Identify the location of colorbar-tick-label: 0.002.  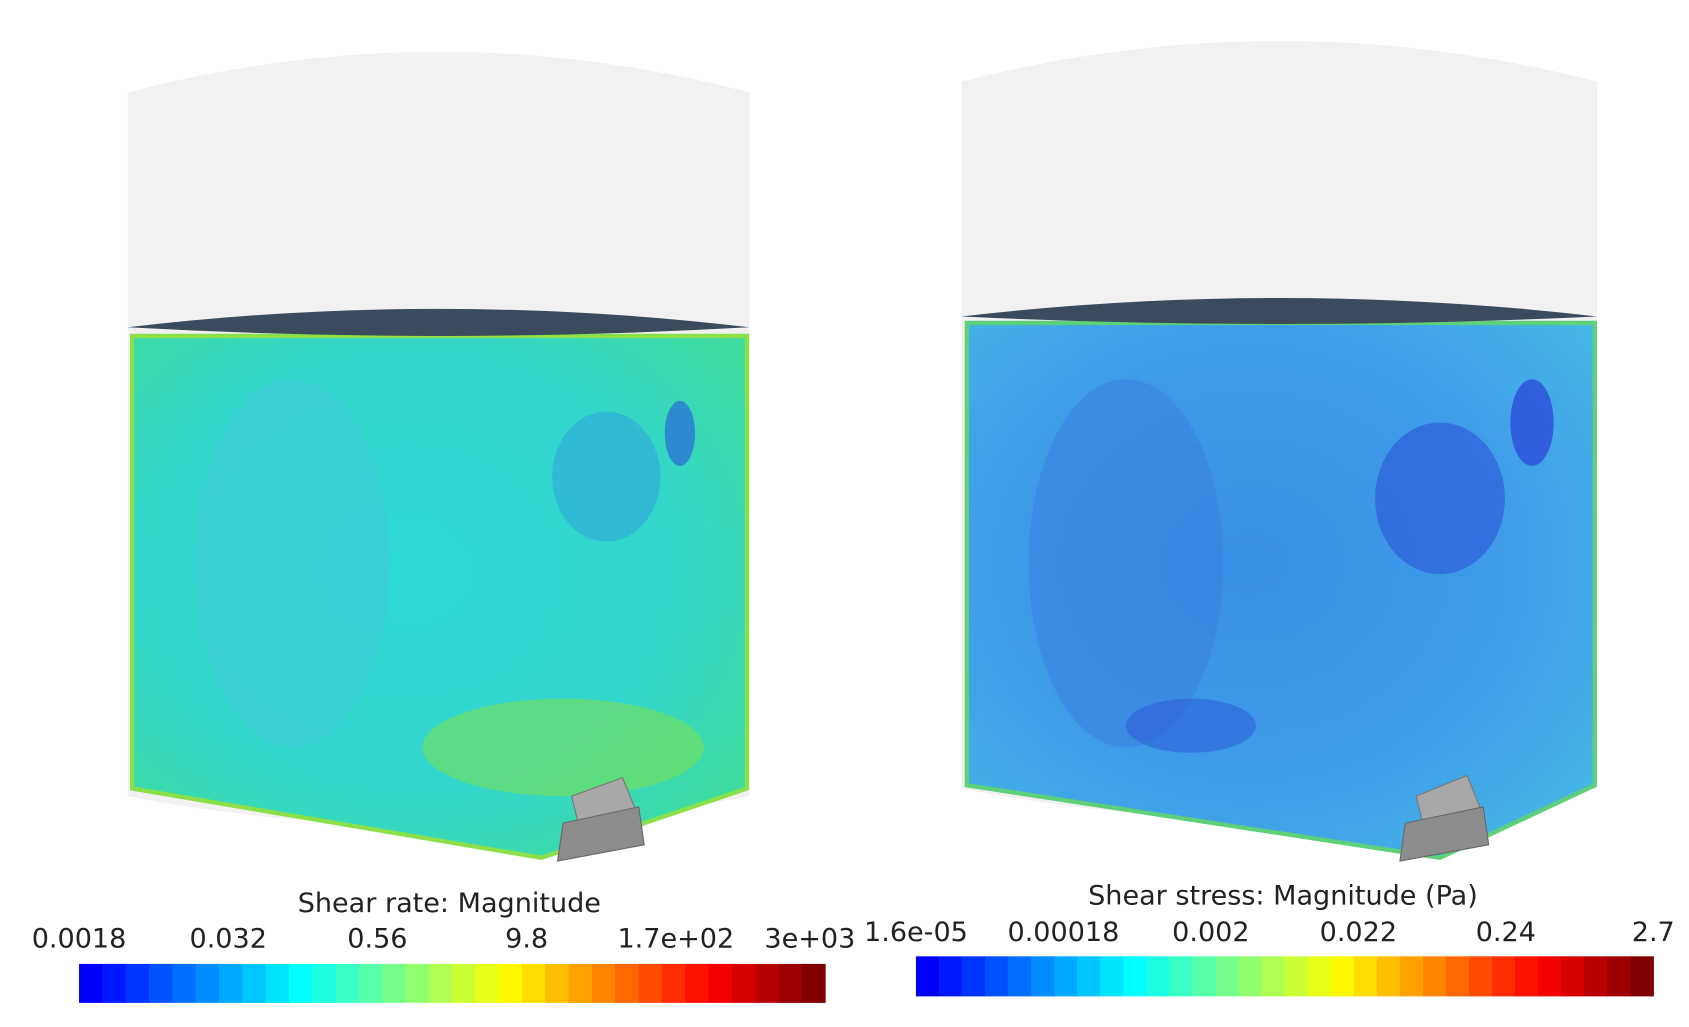
(1210, 932).